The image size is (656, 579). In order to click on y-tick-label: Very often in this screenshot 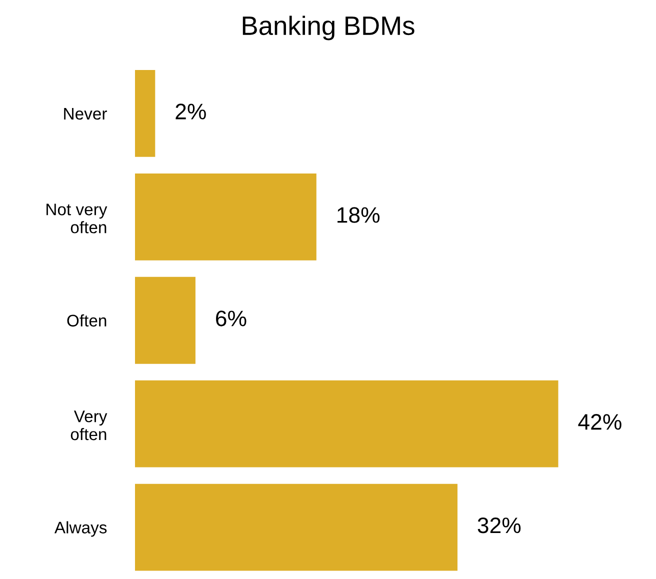, I will do `click(89, 425)`.